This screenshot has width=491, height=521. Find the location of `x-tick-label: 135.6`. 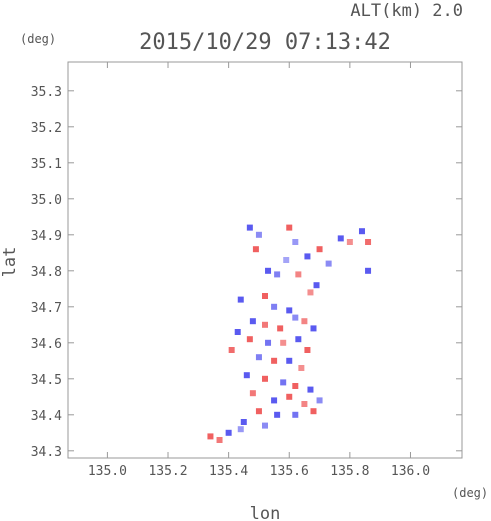

x-tick-label: 135.6 is located at coordinates (289, 471).